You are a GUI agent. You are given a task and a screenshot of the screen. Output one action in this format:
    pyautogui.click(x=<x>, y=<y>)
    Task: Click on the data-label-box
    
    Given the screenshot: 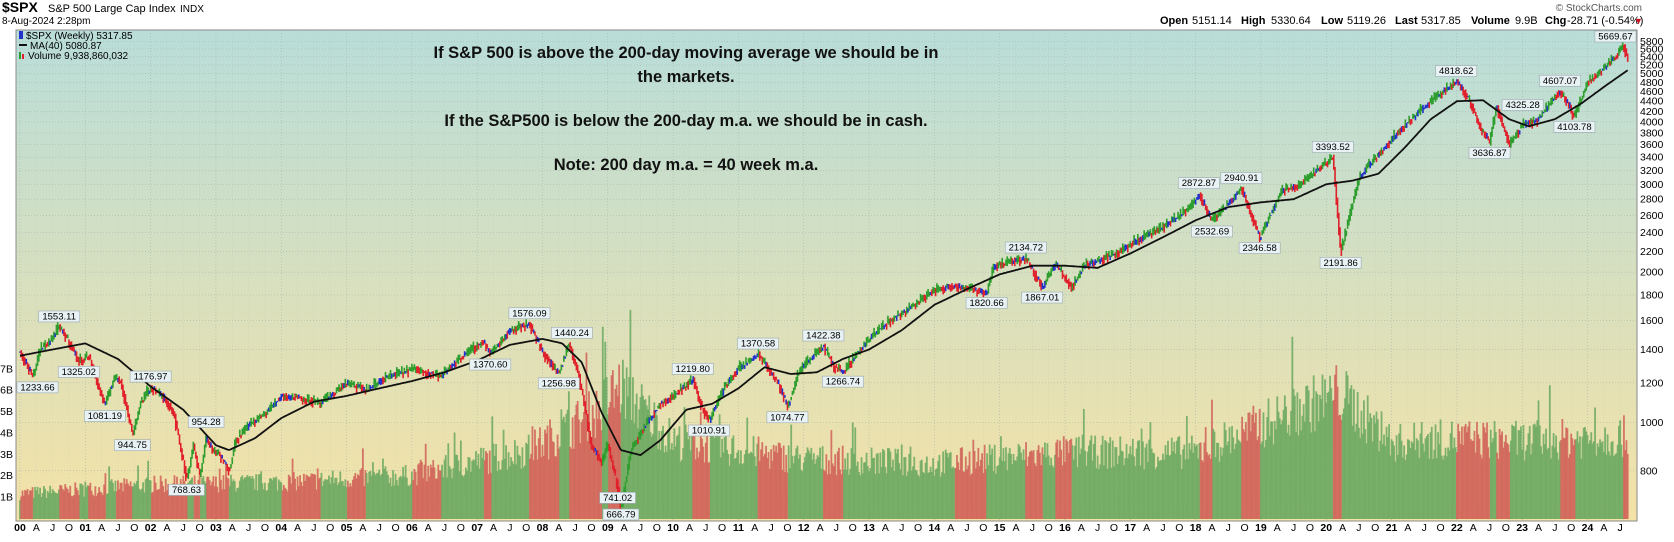 What is the action you would take?
    pyautogui.click(x=1332, y=147)
    